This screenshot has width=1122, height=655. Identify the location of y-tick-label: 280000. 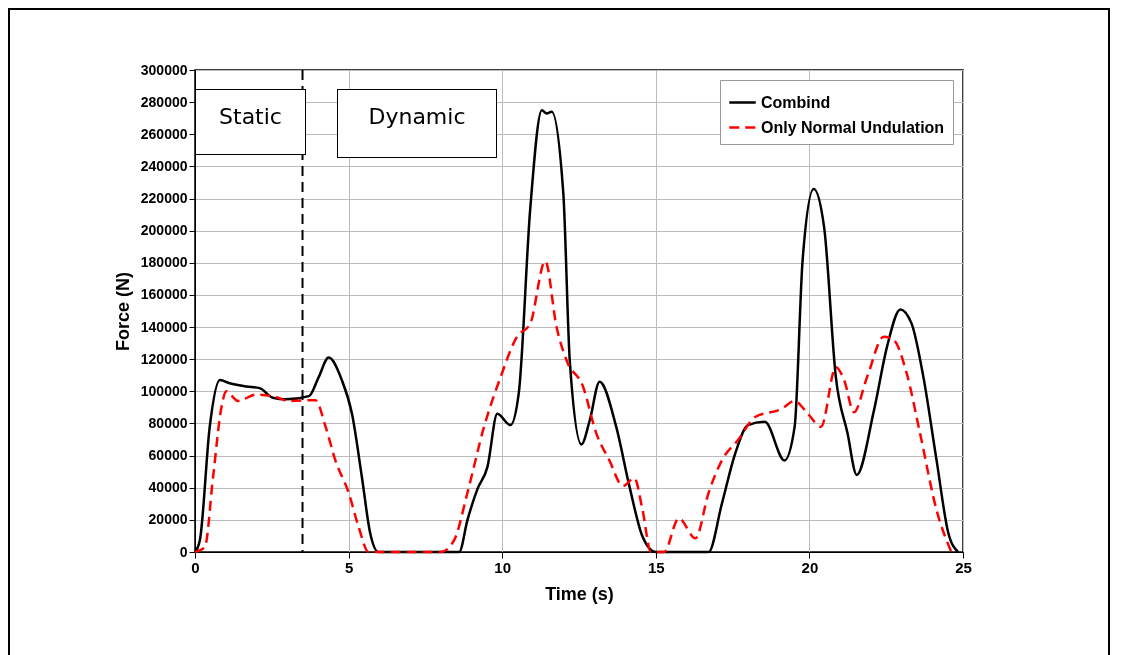
(164, 101).